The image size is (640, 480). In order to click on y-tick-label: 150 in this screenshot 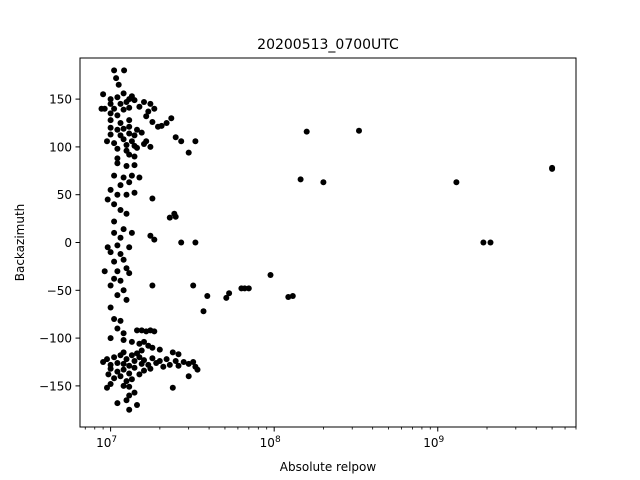, I will do `click(60, 100)`.